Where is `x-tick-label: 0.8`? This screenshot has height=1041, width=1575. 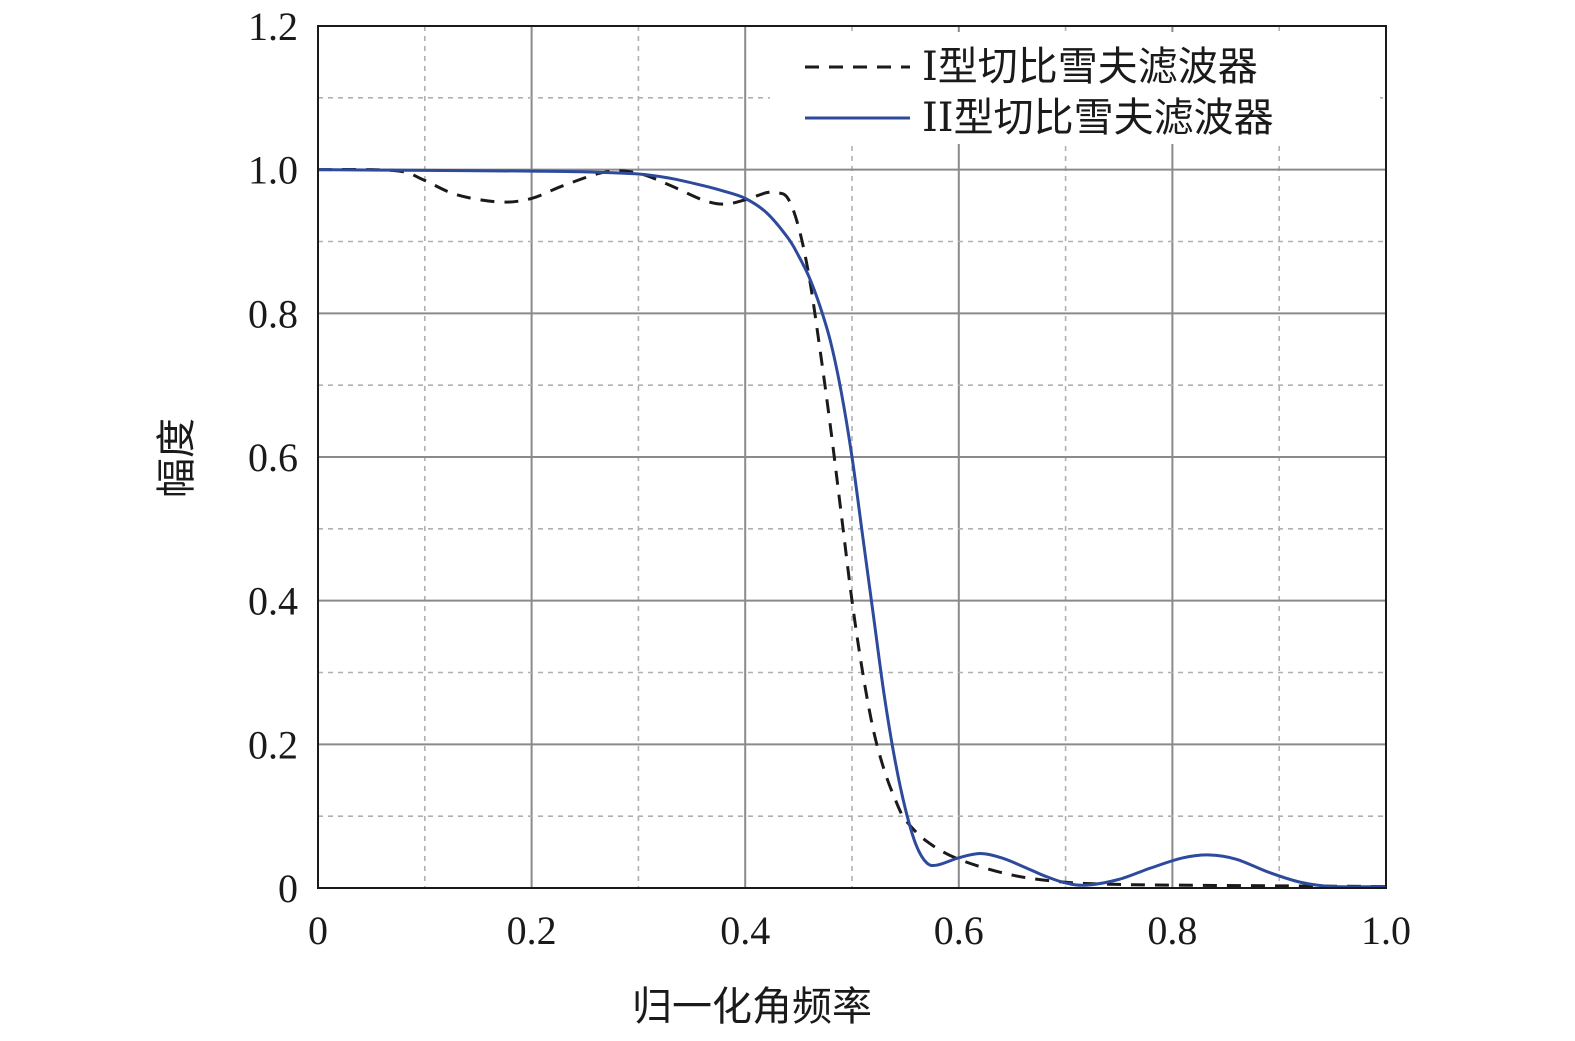 x-tick-label: 0.8 is located at coordinates (1172, 930).